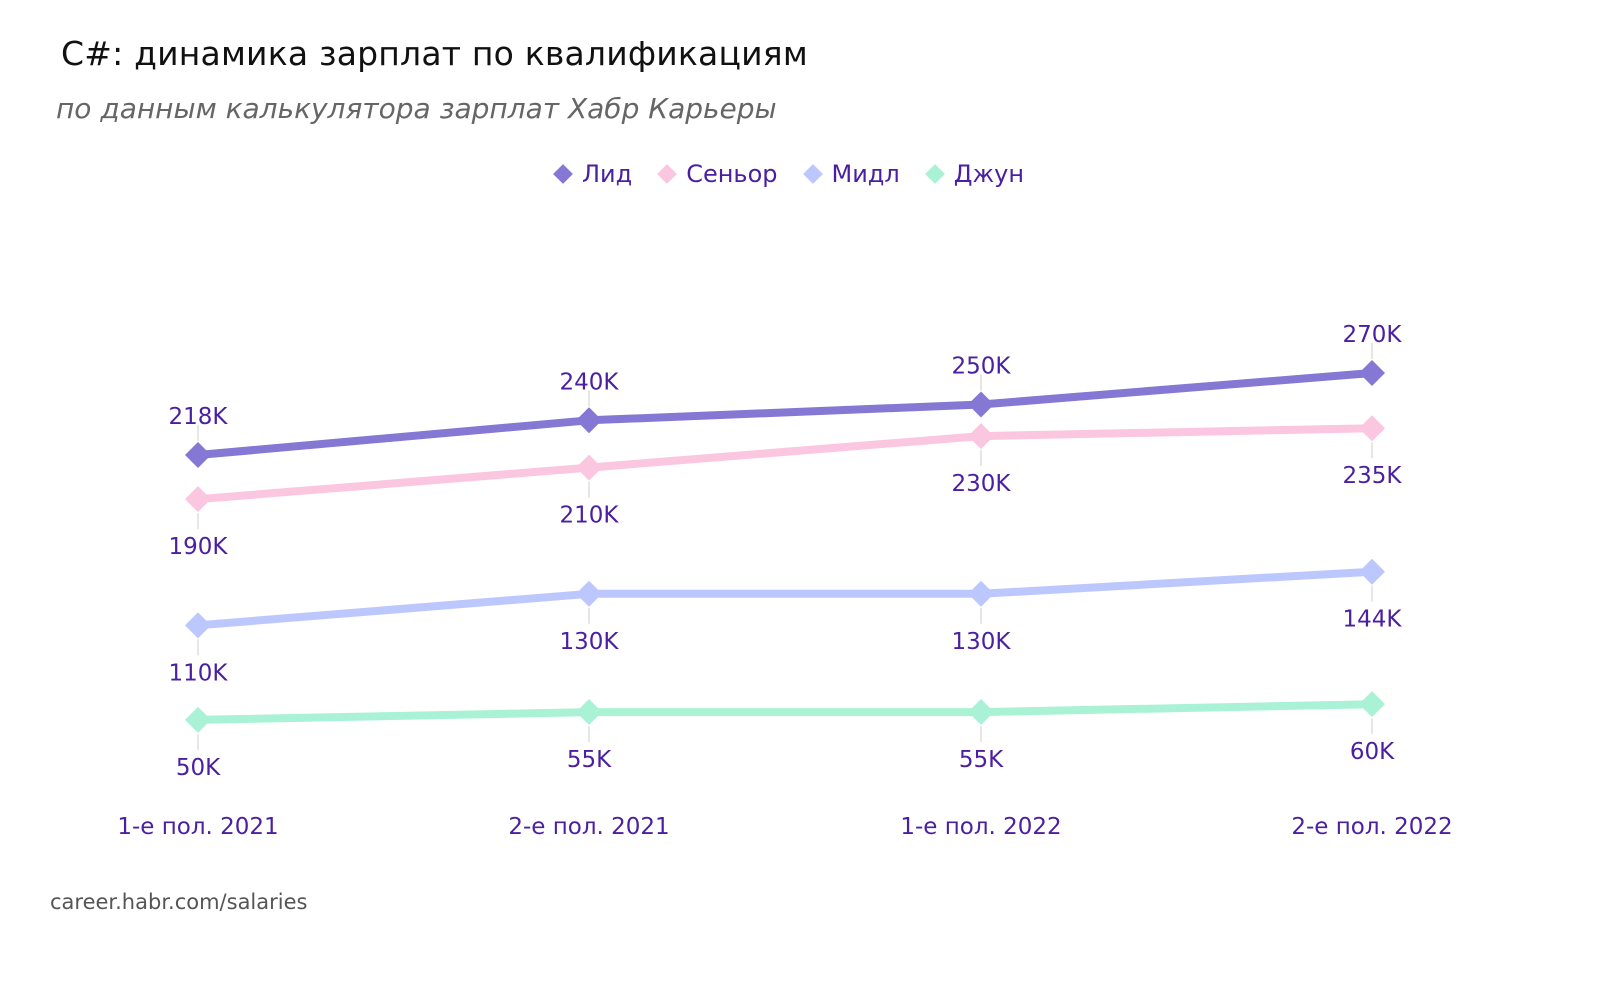 The image size is (1600, 990). What do you see at coordinates (588, 827) in the screenshot?
I see `x-axis-tick-label: 2-е пол. 2021` at bounding box center [588, 827].